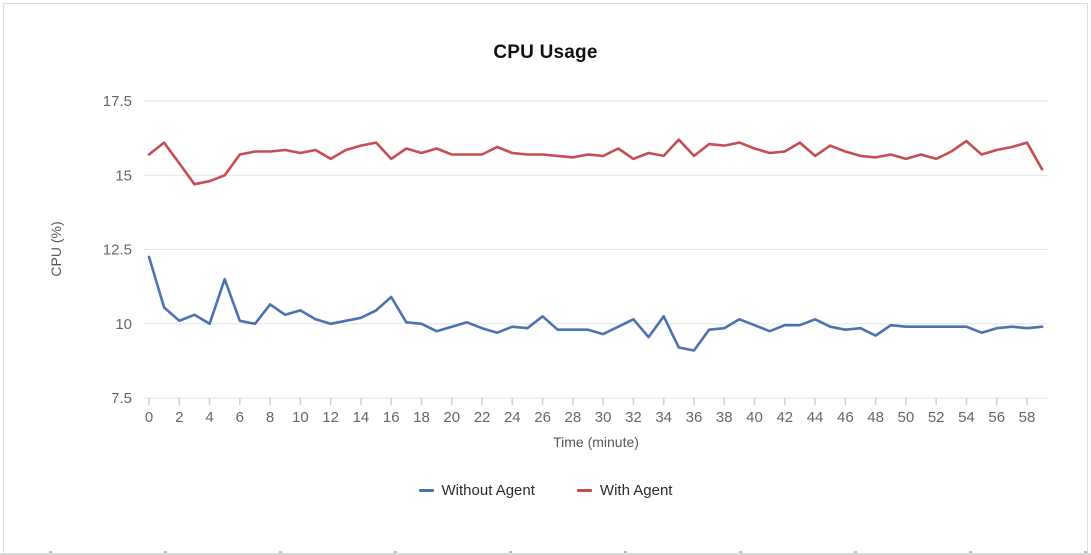 The height and width of the screenshot is (555, 1091). I want to click on x-tick-label-2: 2, so click(179, 417).